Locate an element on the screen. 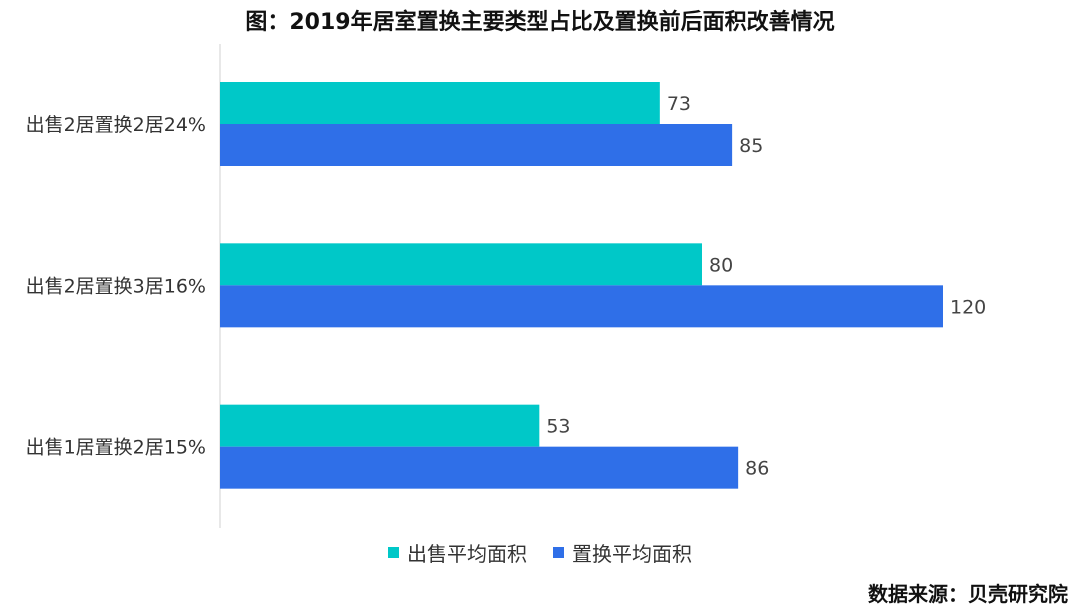  data-label: 85 is located at coordinates (751, 146).